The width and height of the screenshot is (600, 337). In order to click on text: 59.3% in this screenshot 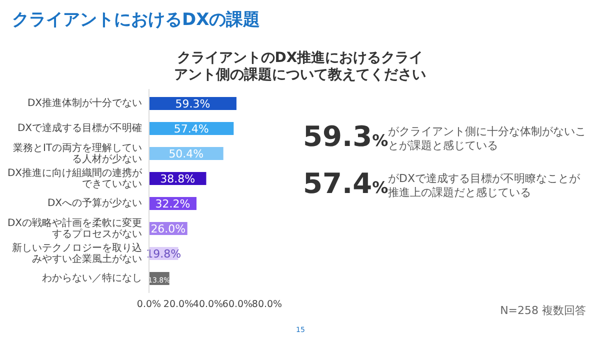, I will do `click(345, 136)`.